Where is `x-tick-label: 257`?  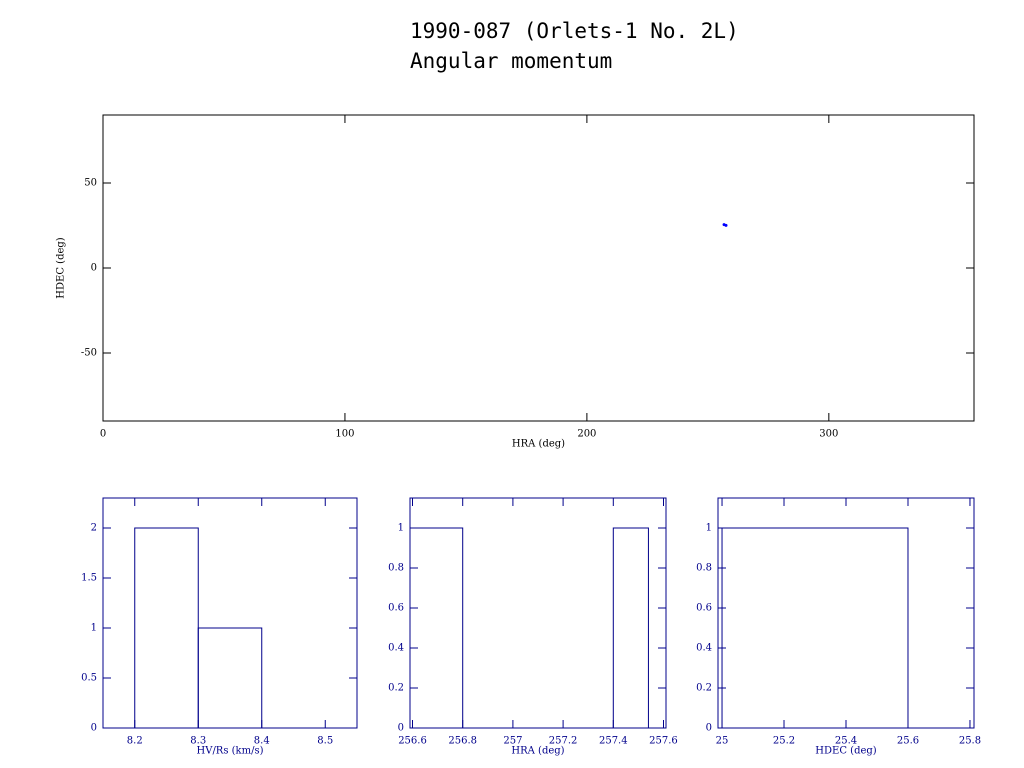
x-tick-label: 257 is located at coordinates (512, 741).